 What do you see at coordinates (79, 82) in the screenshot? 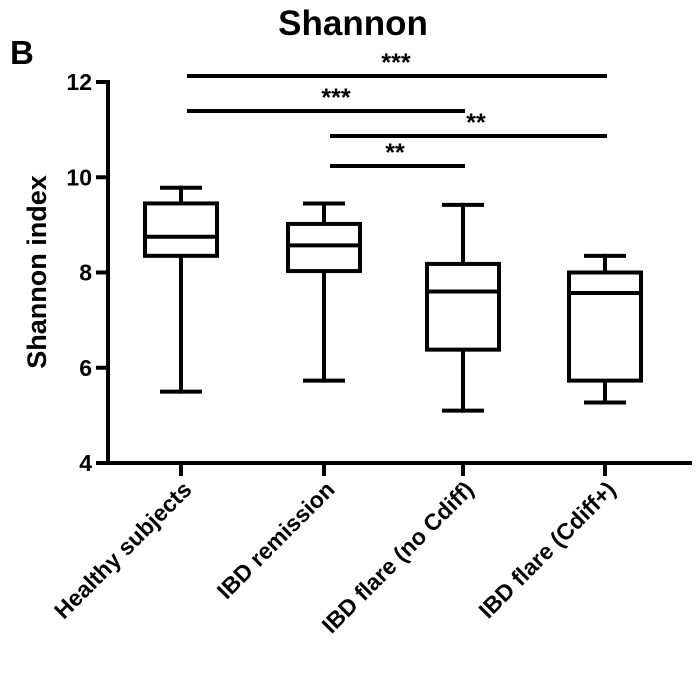
I see `y-tick-label: 12` at bounding box center [79, 82].